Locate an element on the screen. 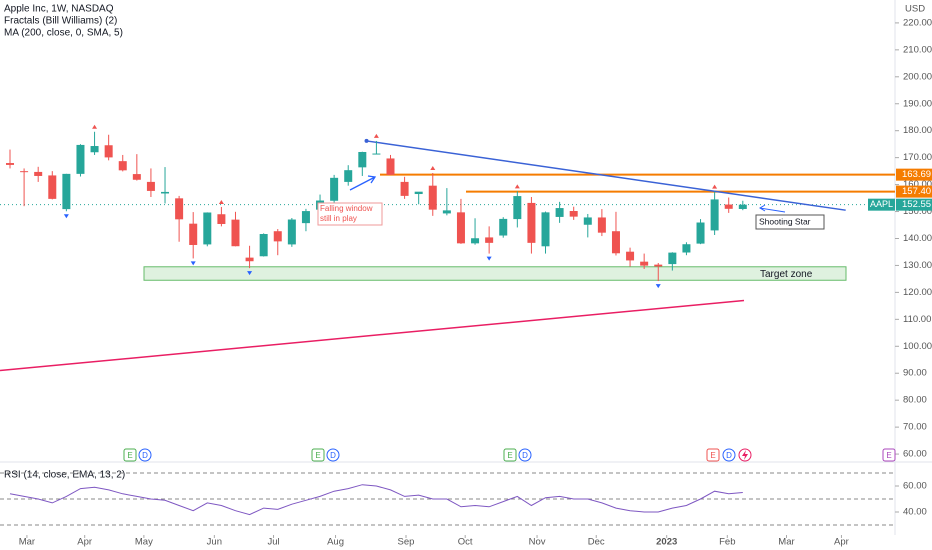 The width and height of the screenshot is (932, 550). x-tick-label: Sep is located at coordinates (406, 542).